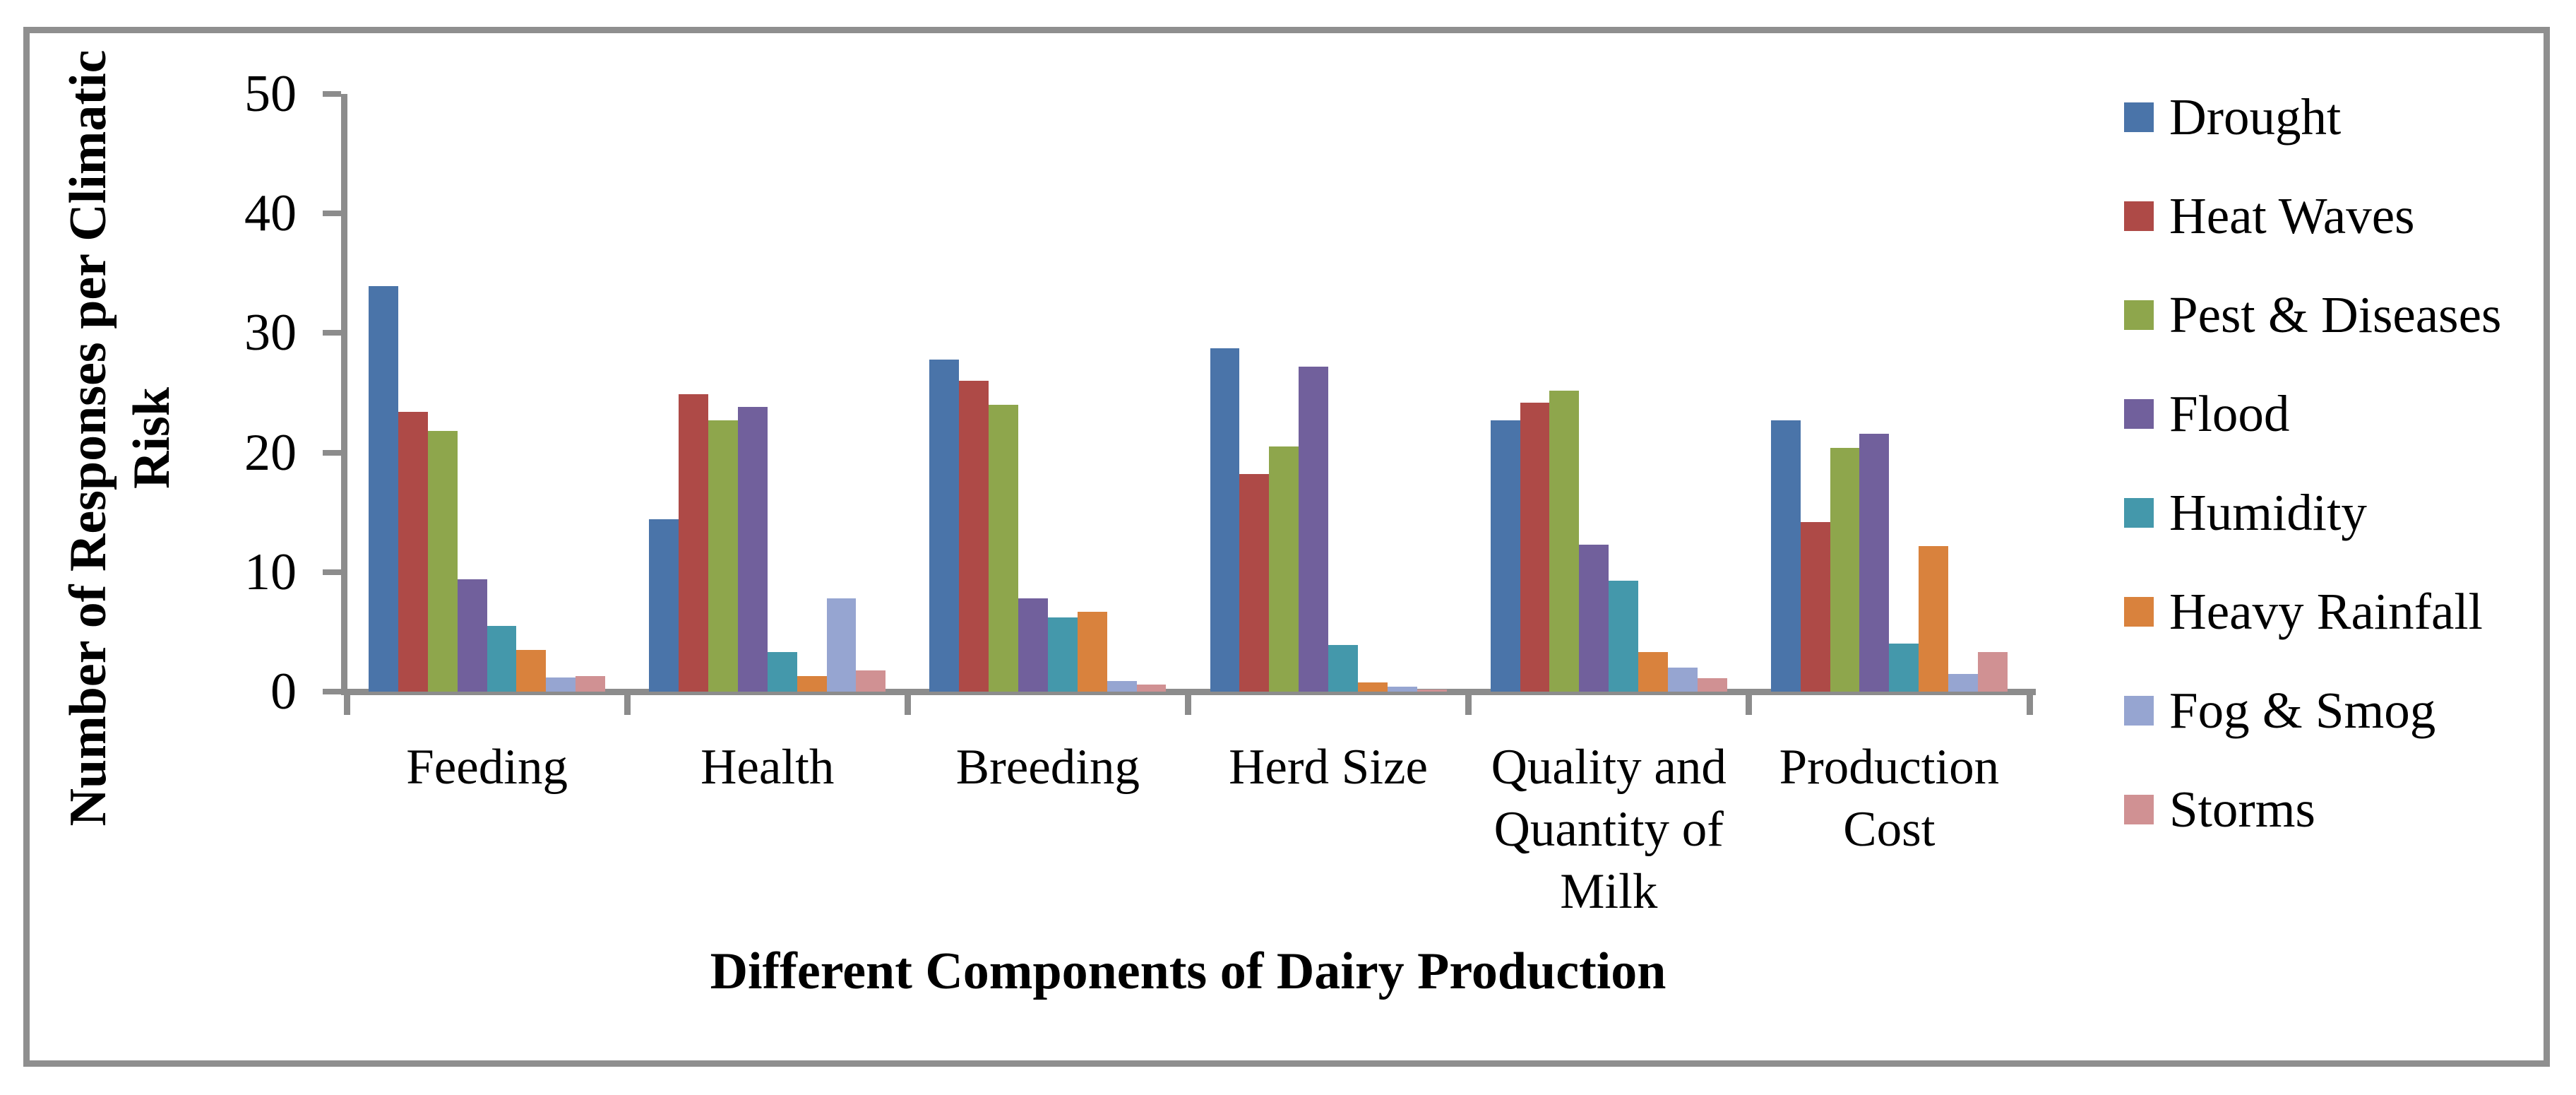 The width and height of the screenshot is (2576, 1095). What do you see at coordinates (2139, 216) in the screenshot?
I see `legend-swatch-heat-waves` at bounding box center [2139, 216].